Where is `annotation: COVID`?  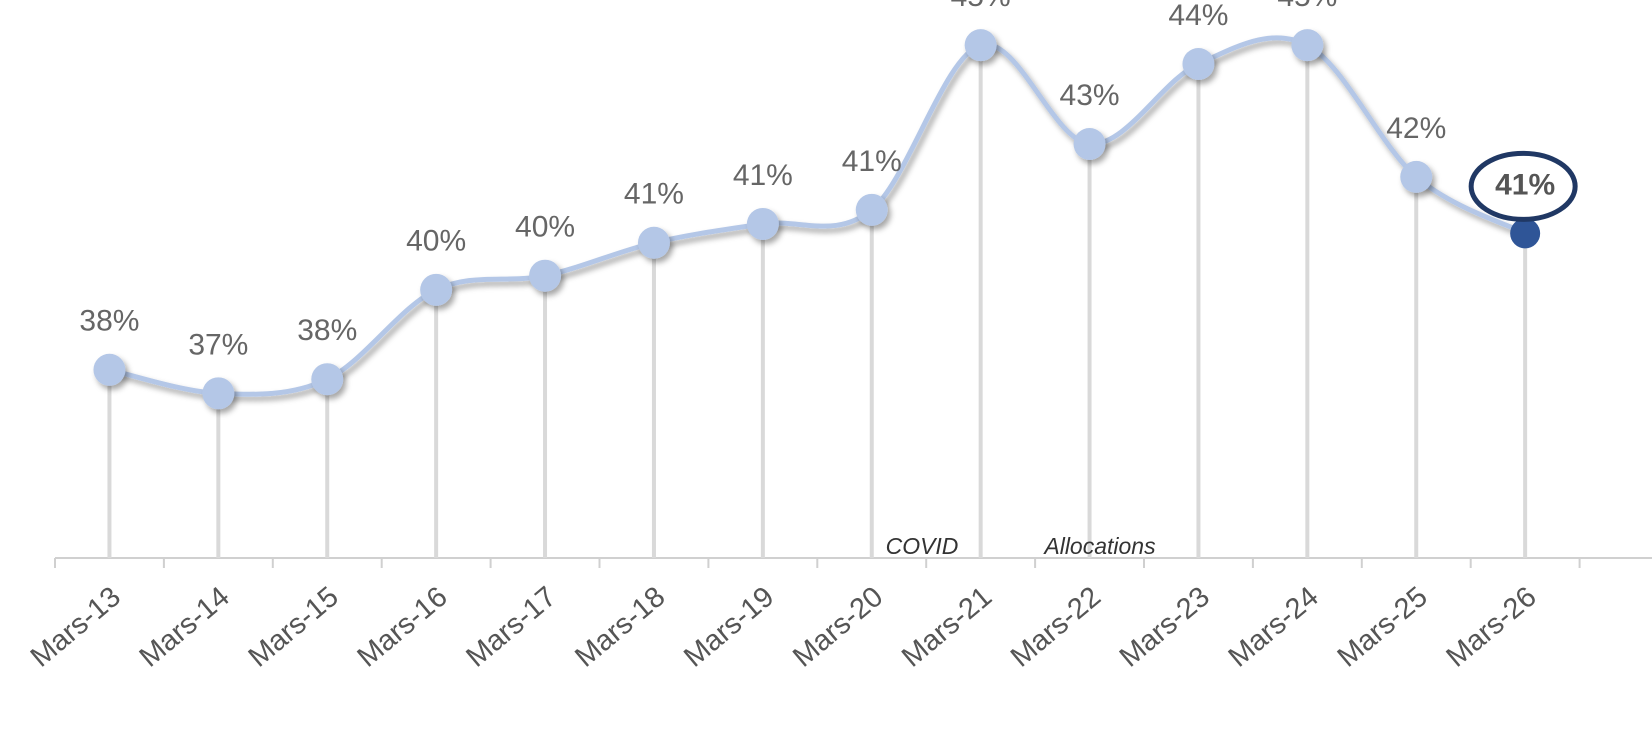
annotation: COVID is located at coordinates (922, 546).